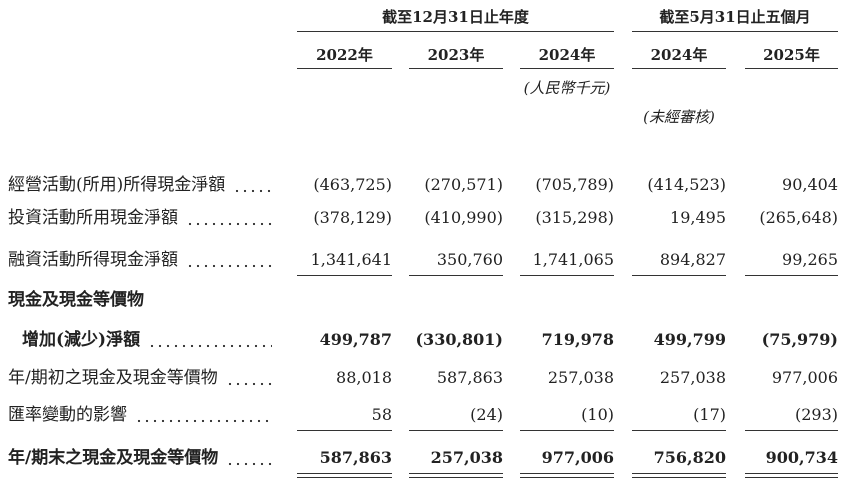 The image size is (845, 490). What do you see at coordinates (113, 378) in the screenshot?
I see `row-label: 年/期初之現金及現金等價物` at bounding box center [113, 378].